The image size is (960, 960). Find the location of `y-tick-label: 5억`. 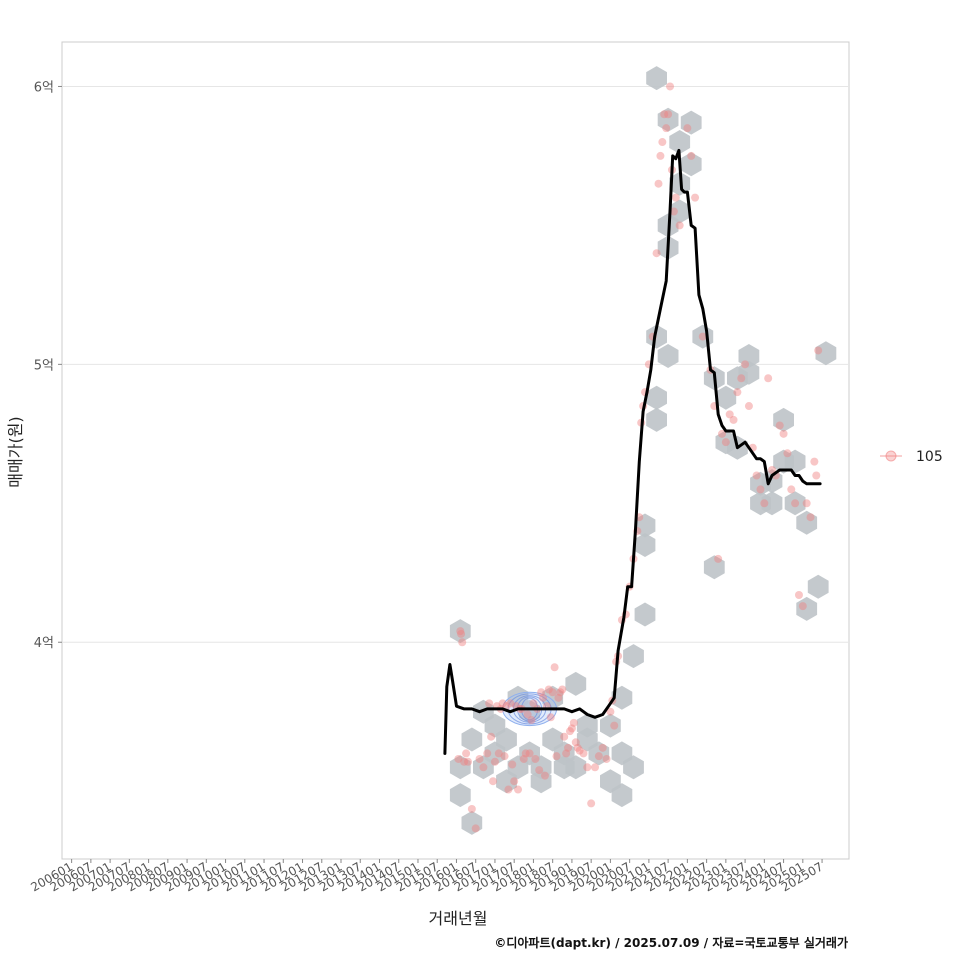

y-tick-label: 5억 is located at coordinates (44, 365).